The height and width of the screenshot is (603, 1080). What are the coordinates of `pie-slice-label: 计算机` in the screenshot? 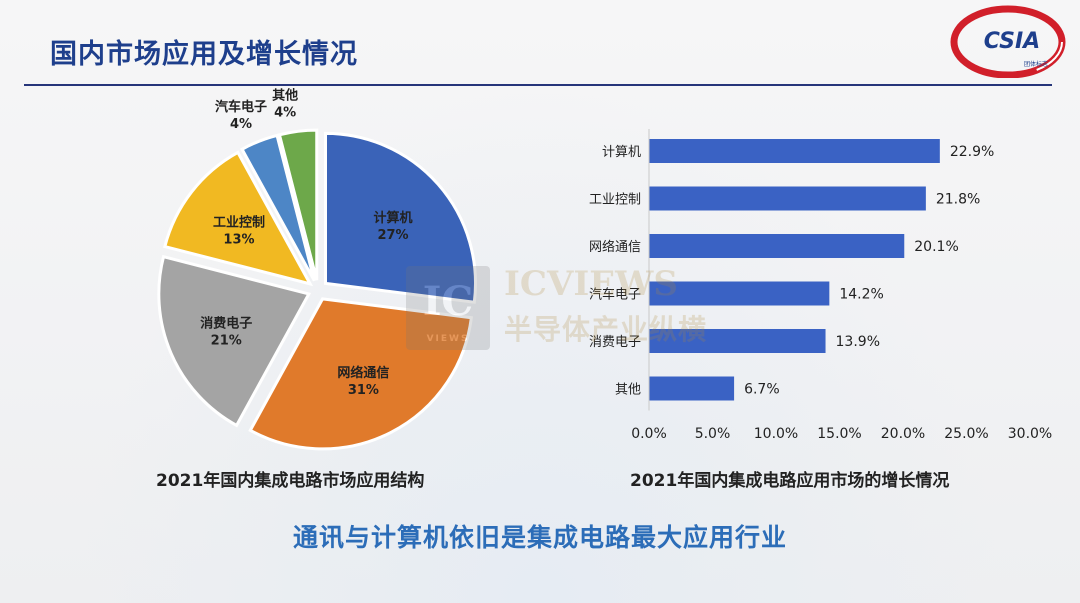 It's located at (393, 218).